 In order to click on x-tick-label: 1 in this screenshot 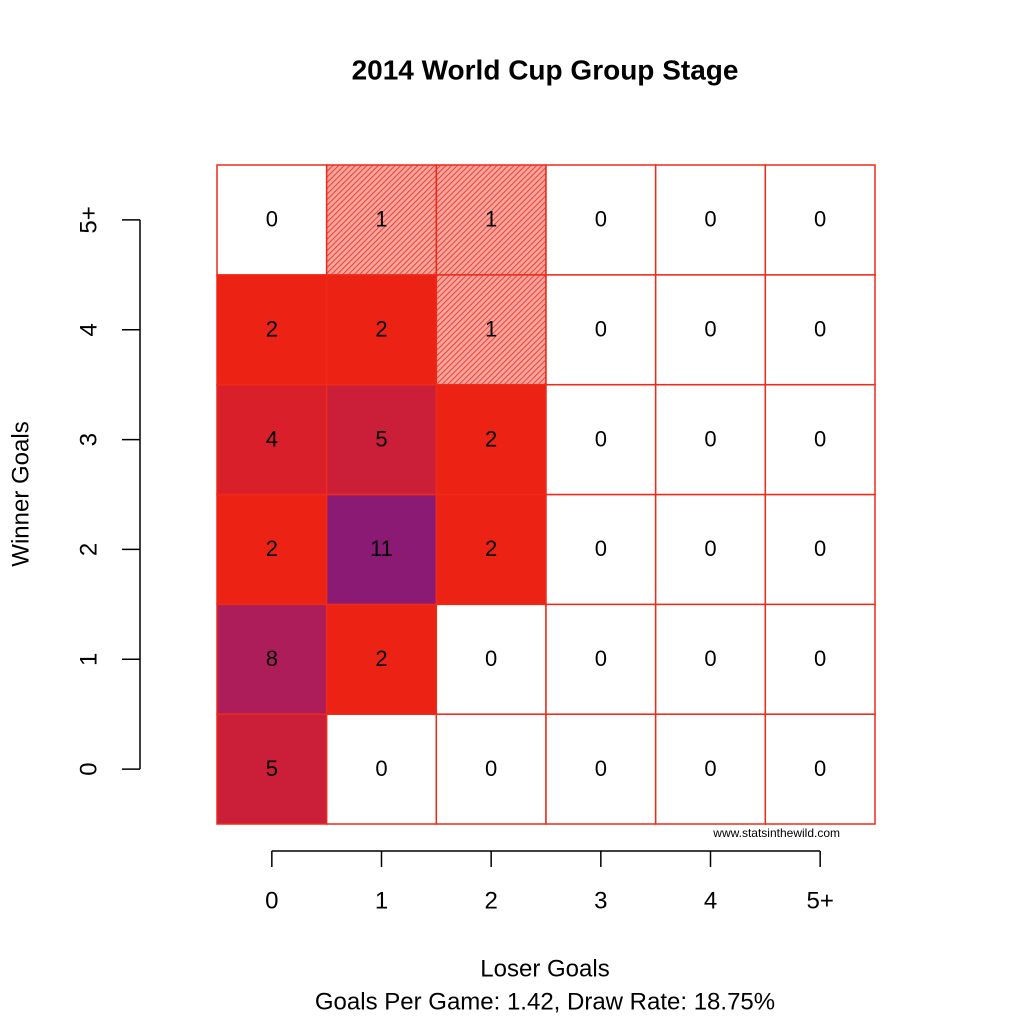, I will do `click(381, 900)`.